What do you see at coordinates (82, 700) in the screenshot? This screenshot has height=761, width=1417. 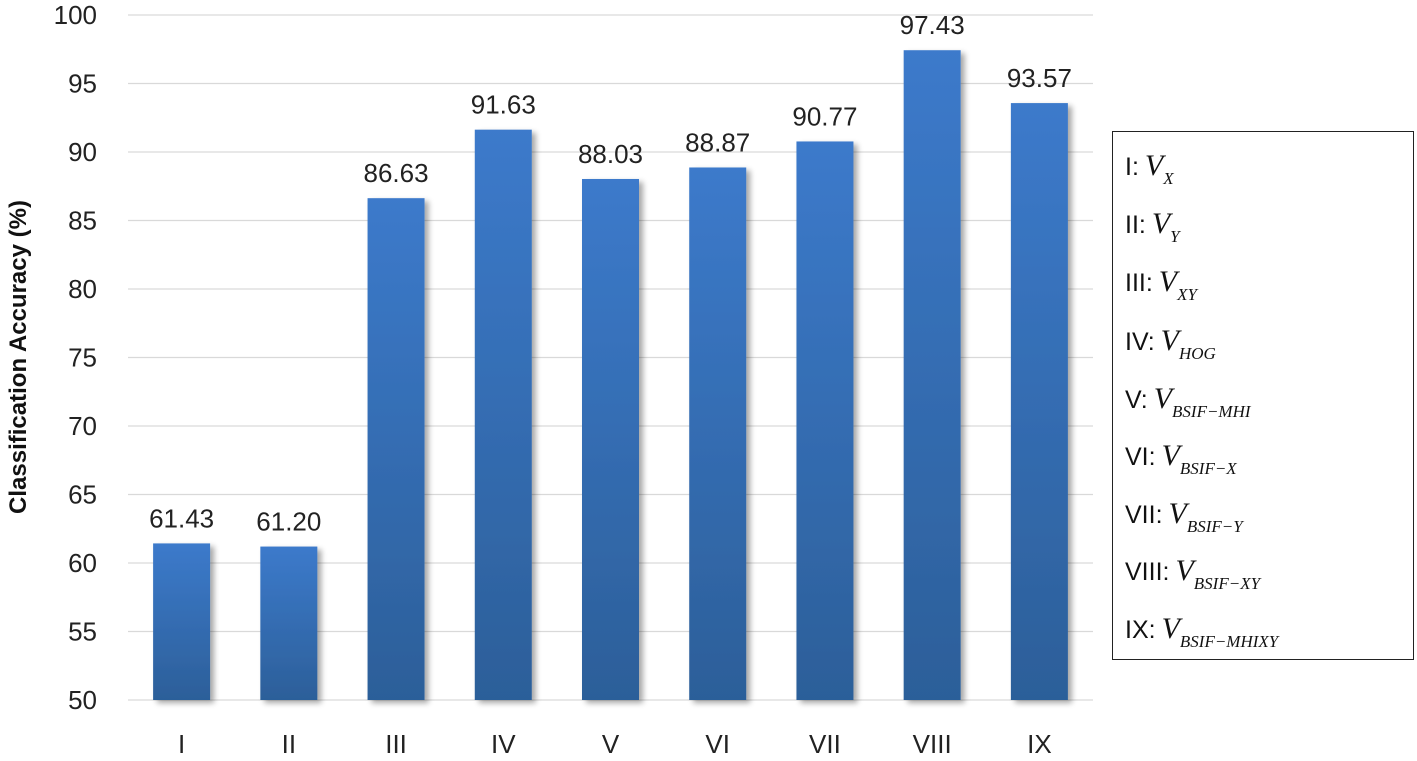 I see `y-tick-label: 50` at bounding box center [82, 700].